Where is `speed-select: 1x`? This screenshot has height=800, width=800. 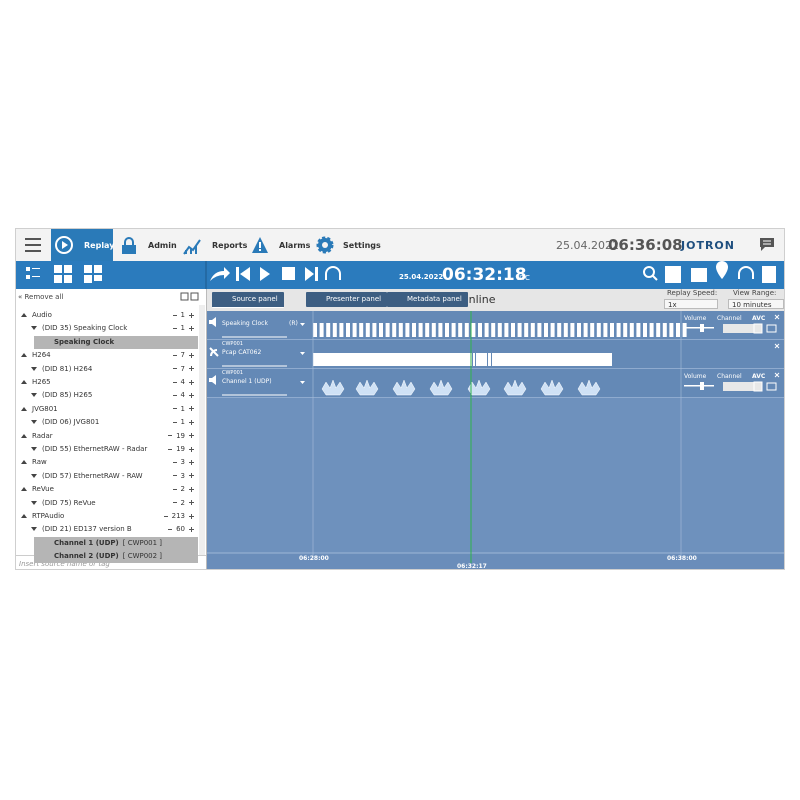
speed-select: 1x is located at coordinates (691, 304).